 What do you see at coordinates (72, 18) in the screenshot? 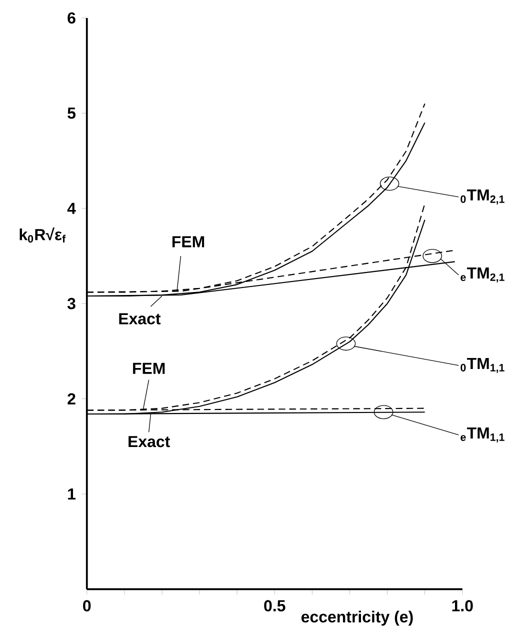
I see `y-tick-label: 6` at bounding box center [72, 18].